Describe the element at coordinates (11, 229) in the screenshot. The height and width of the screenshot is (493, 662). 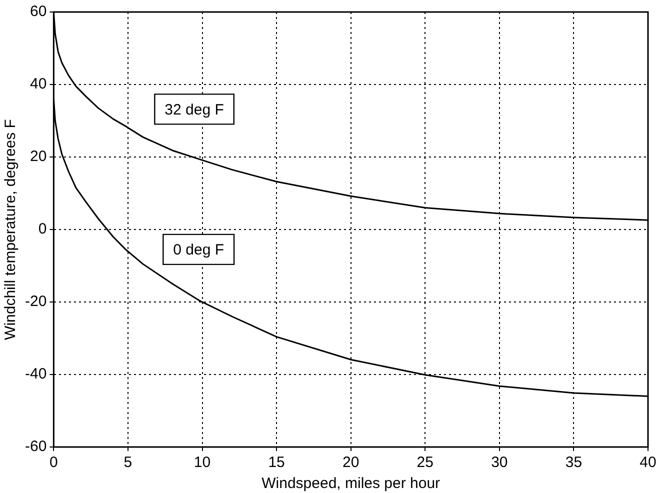
I see `y-axis-title: Windchill temperature, degrees F` at that location.